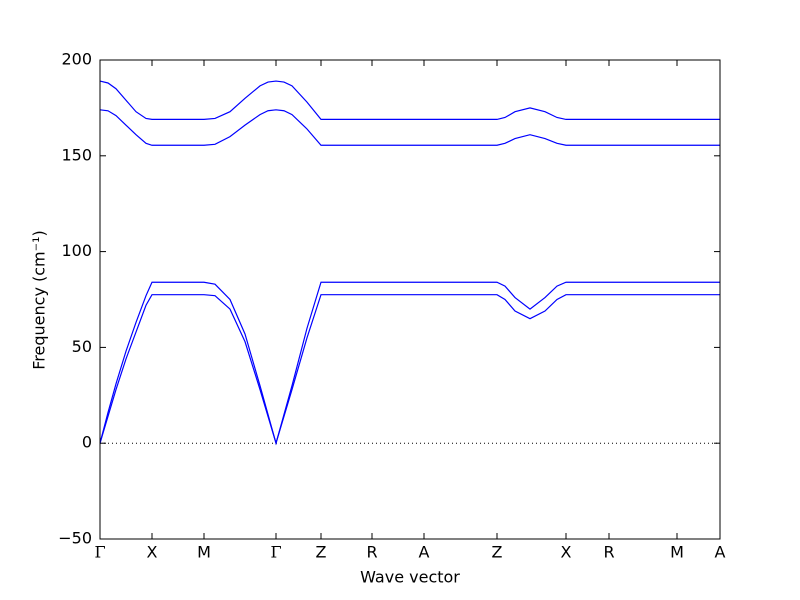 Image resolution: width=800 pixels, height=600 pixels. What do you see at coordinates (82, 346) in the screenshot?
I see `y-tick-label: 50` at bounding box center [82, 346].